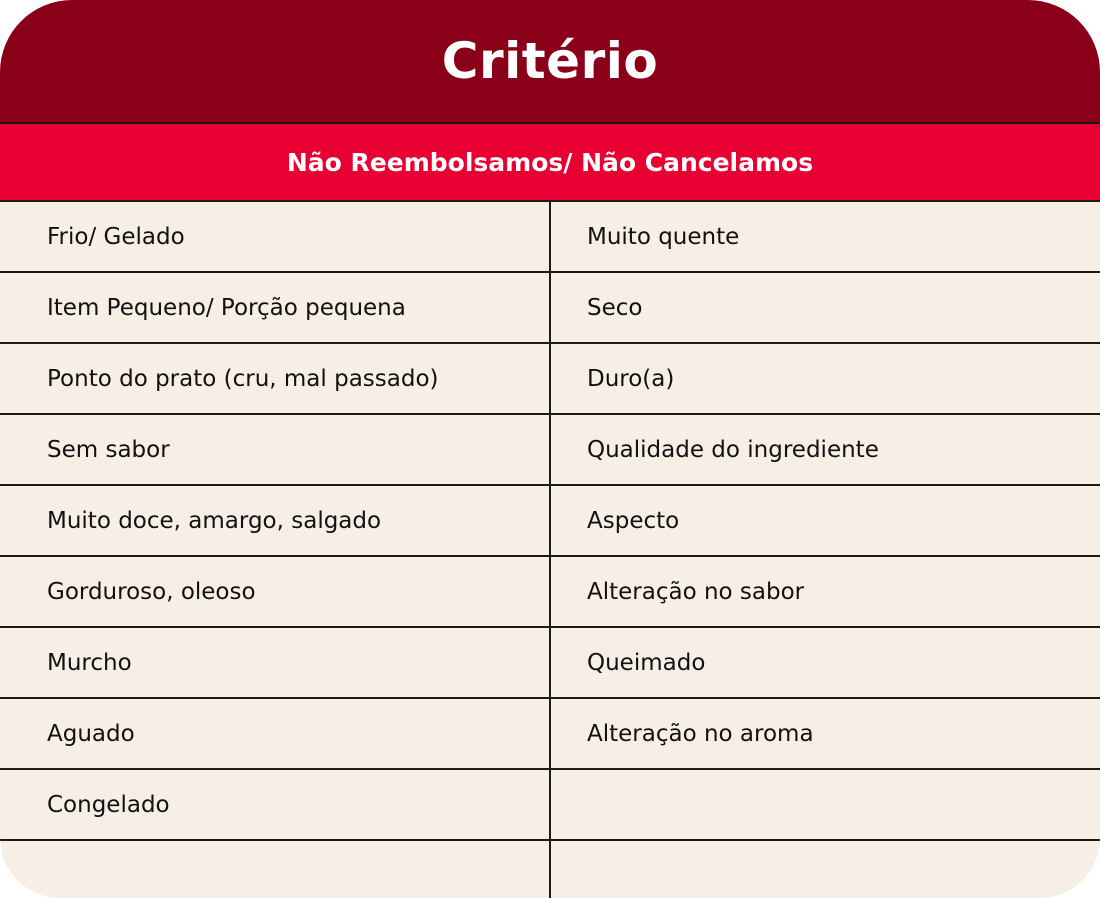 This screenshot has height=898, width=1100. What do you see at coordinates (214, 520) in the screenshot?
I see `table-cell-left: Muito doce, amargo, salgado` at bounding box center [214, 520].